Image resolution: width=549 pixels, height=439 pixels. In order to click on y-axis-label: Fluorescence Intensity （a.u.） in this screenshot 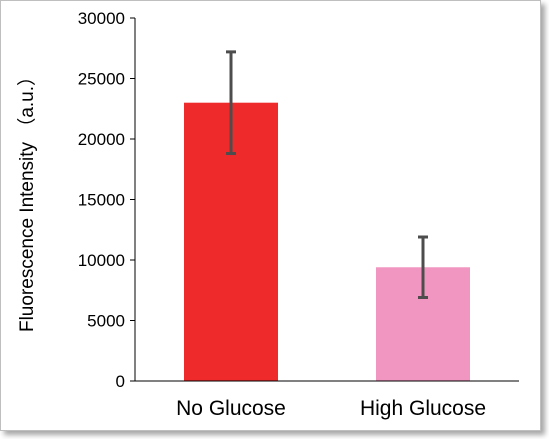, I will do `click(27, 199)`.